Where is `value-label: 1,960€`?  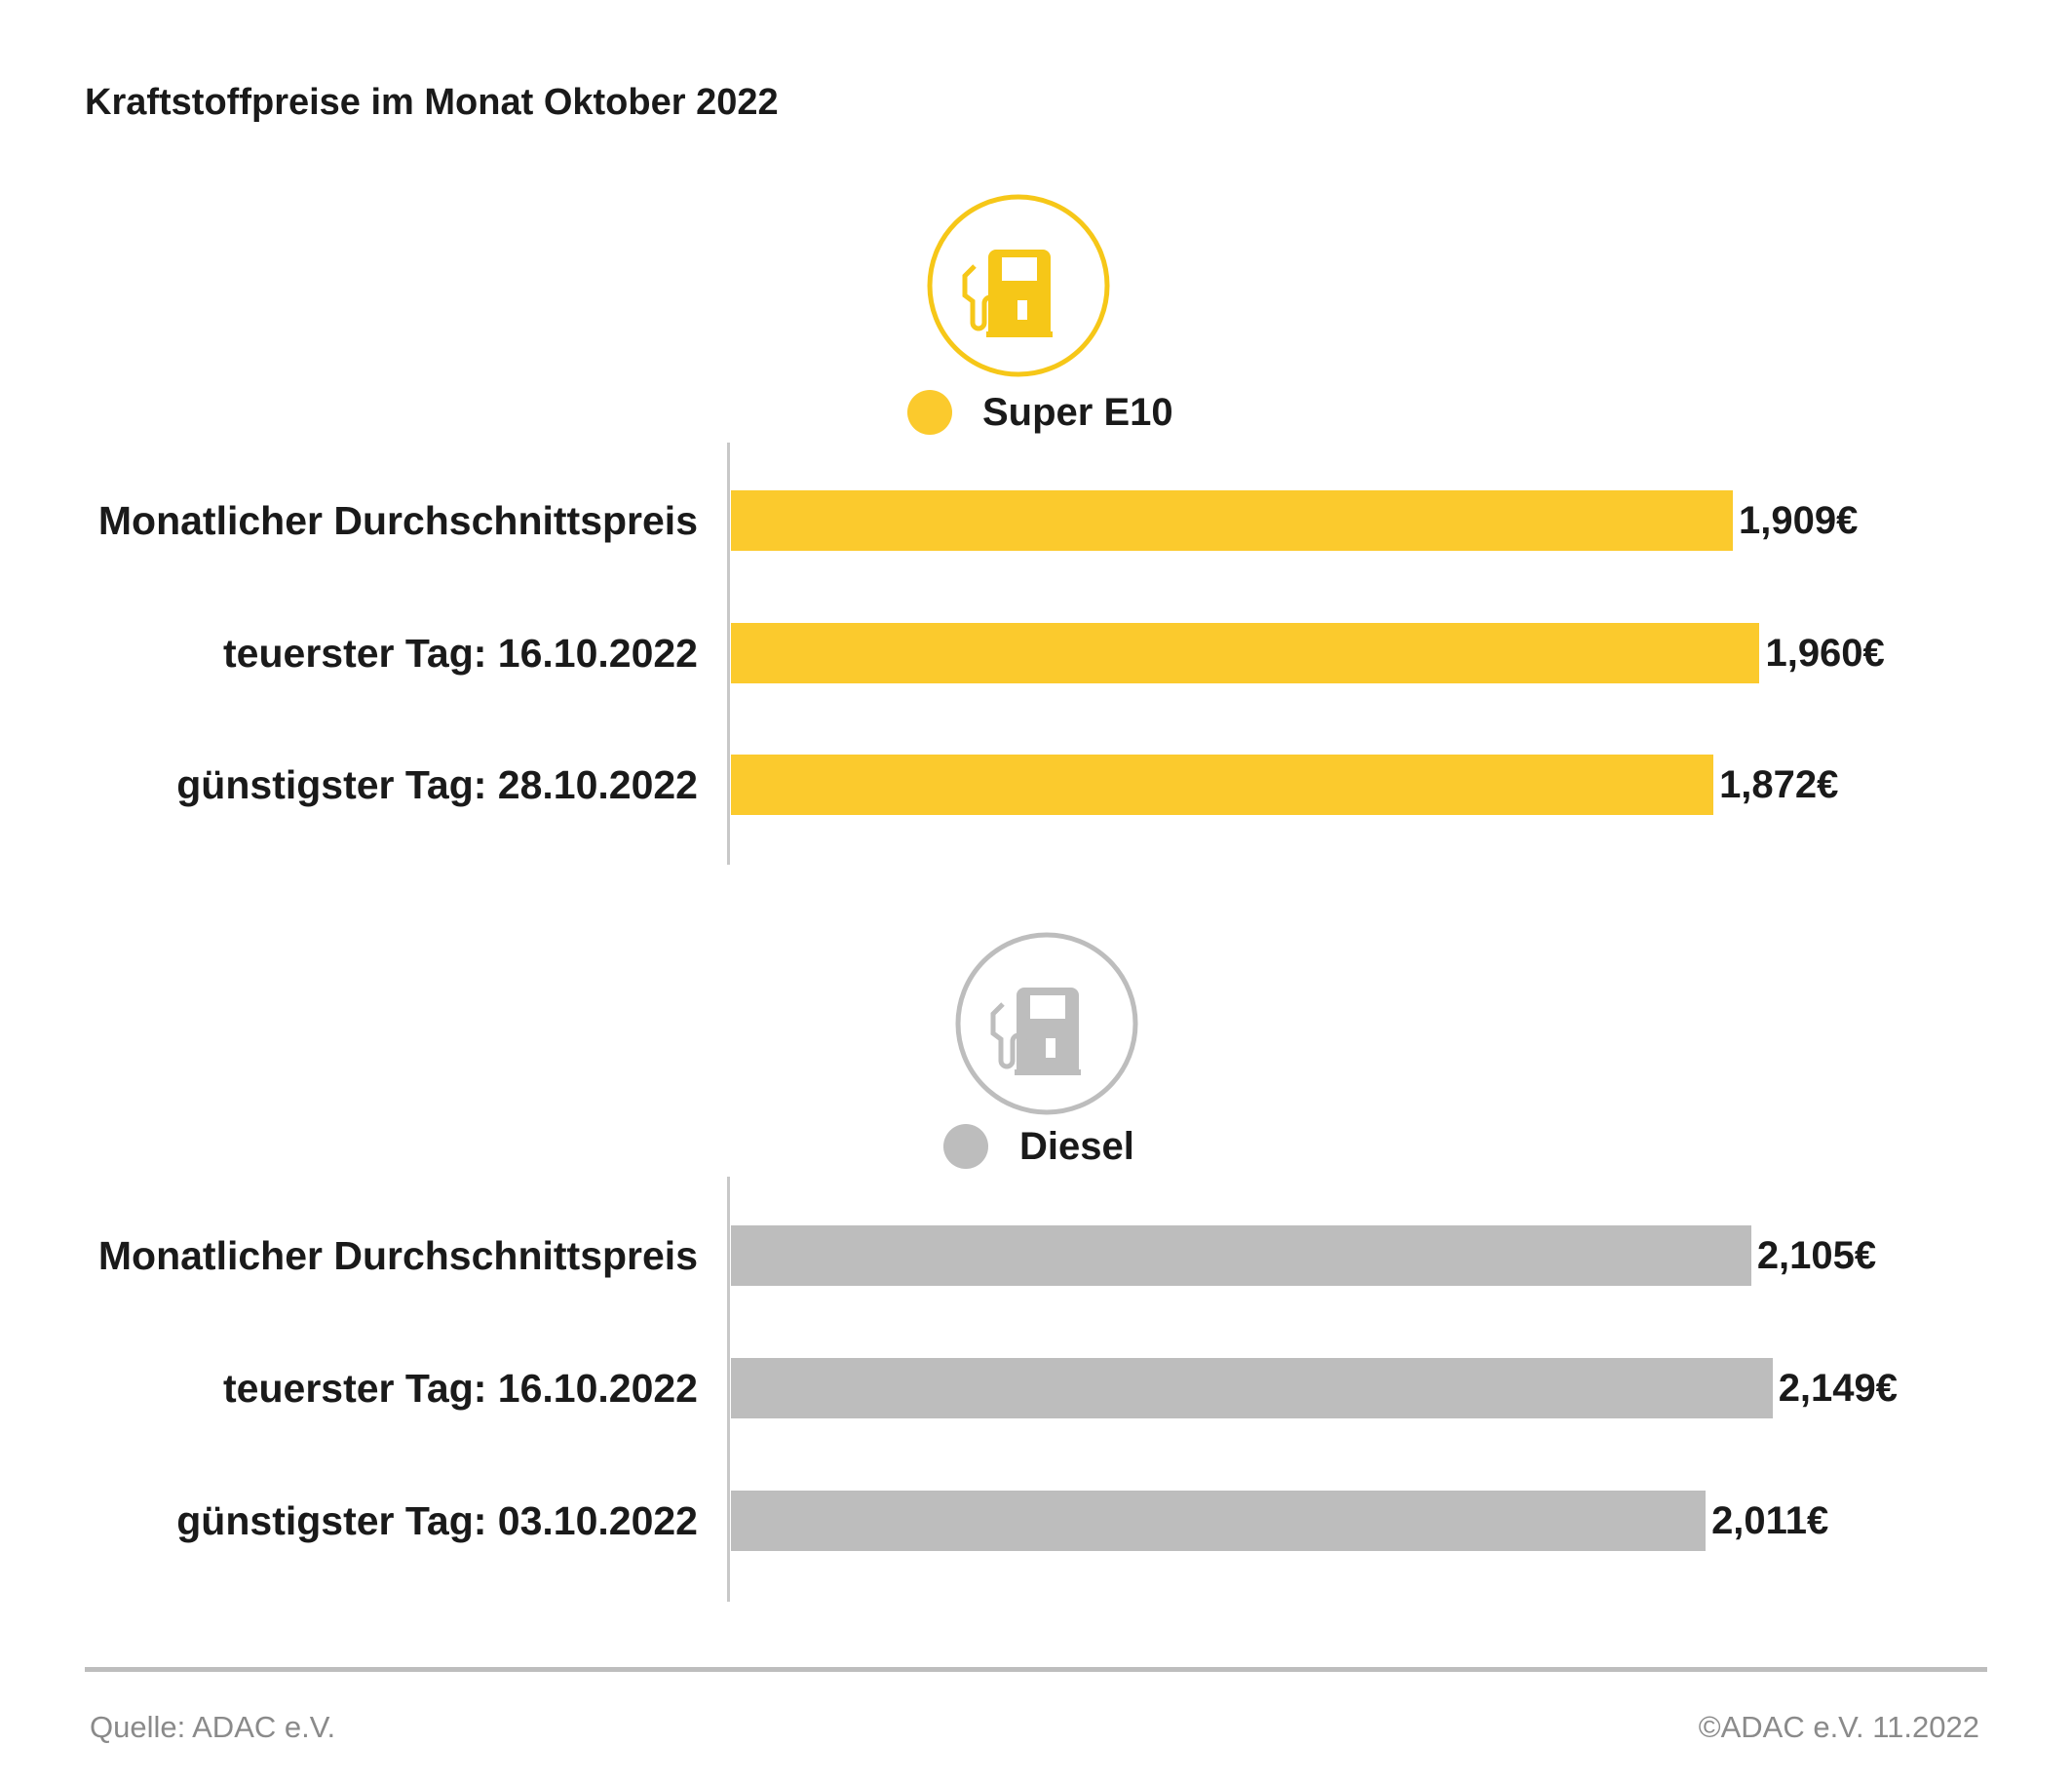 value-label: 1,960€ is located at coordinates (1825, 654).